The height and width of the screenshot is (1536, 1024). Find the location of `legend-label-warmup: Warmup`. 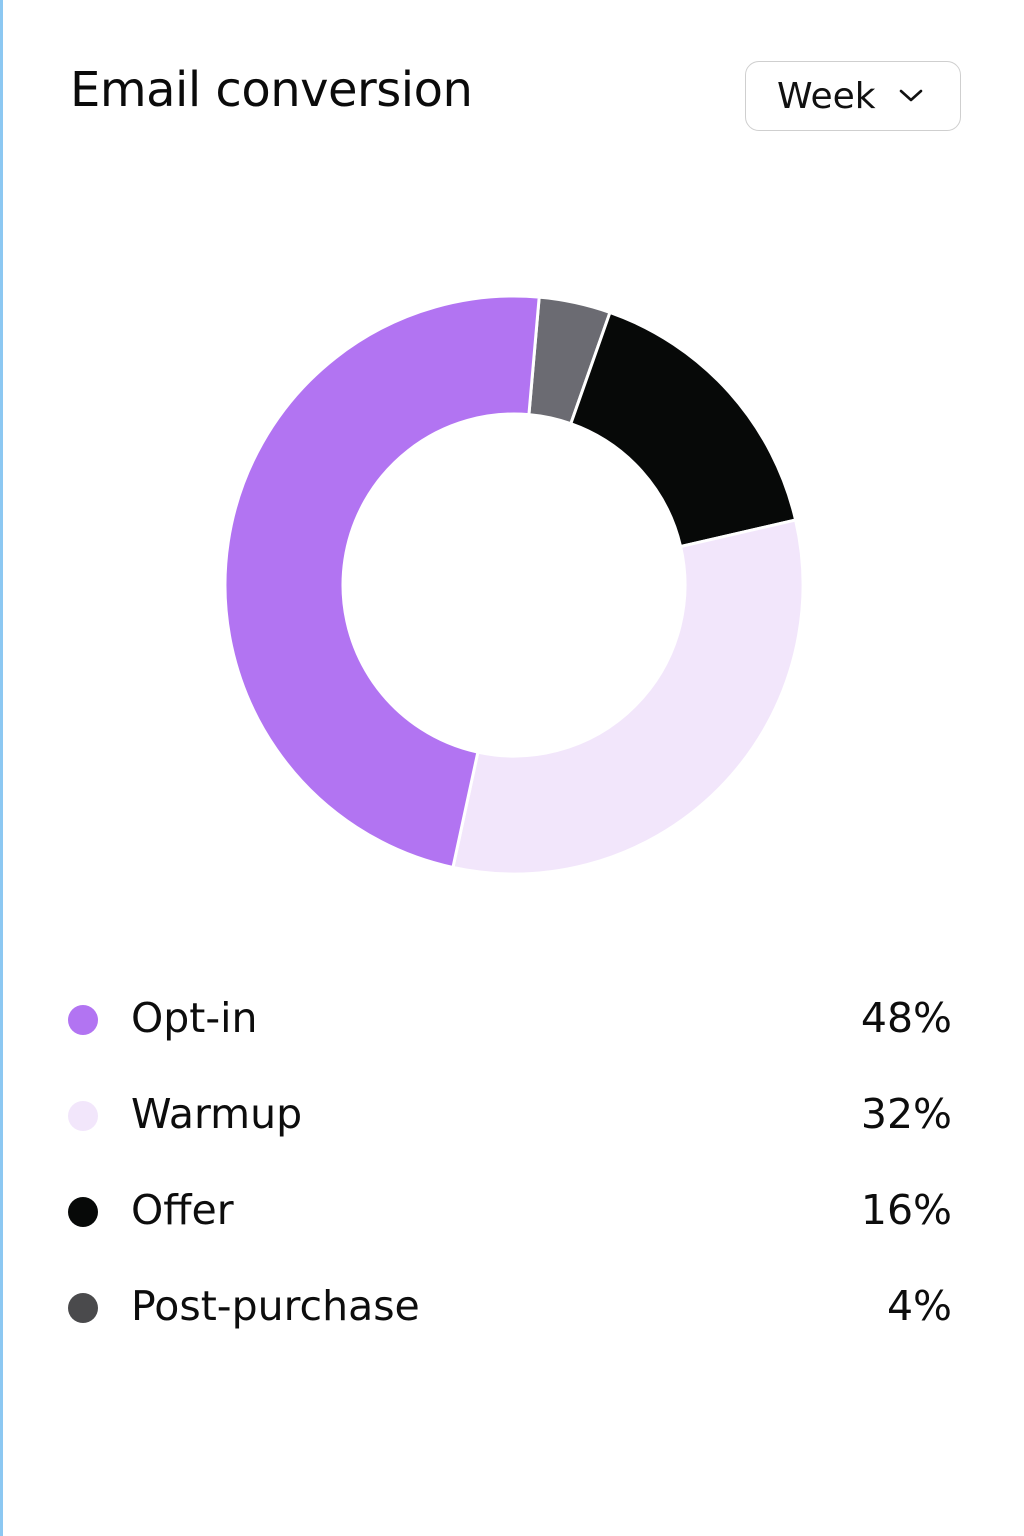

legend-label-warmup: Warmup is located at coordinates (217, 1114).